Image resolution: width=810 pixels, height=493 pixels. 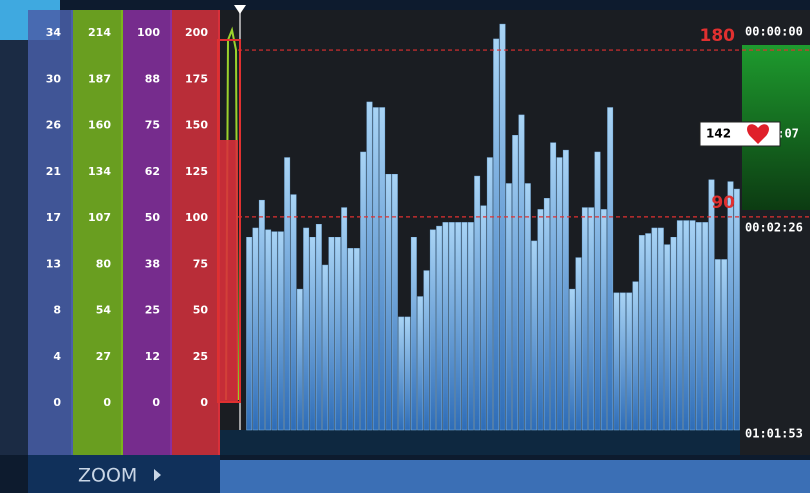 What do you see at coordinates (99, 171) in the screenshot?
I see `scale-tick-label: 134` at bounding box center [99, 171].